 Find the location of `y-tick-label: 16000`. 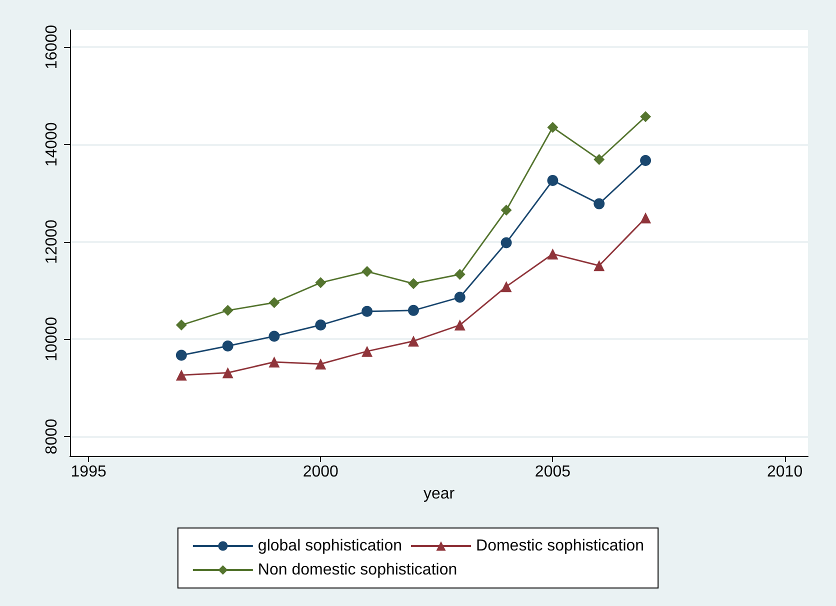

y-tick-label: 16000 is located at coordinates (52, 47).